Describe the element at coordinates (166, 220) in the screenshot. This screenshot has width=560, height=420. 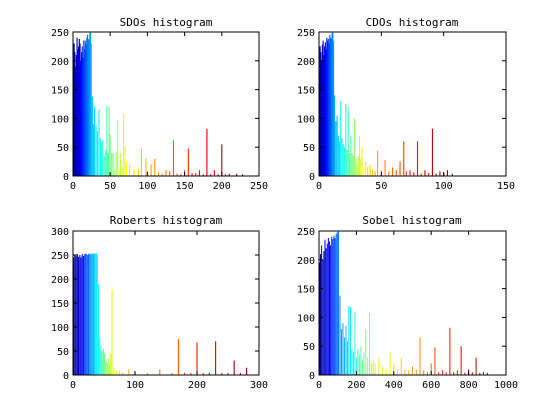
I see `roberts-title: Roberts histogram` at that location.